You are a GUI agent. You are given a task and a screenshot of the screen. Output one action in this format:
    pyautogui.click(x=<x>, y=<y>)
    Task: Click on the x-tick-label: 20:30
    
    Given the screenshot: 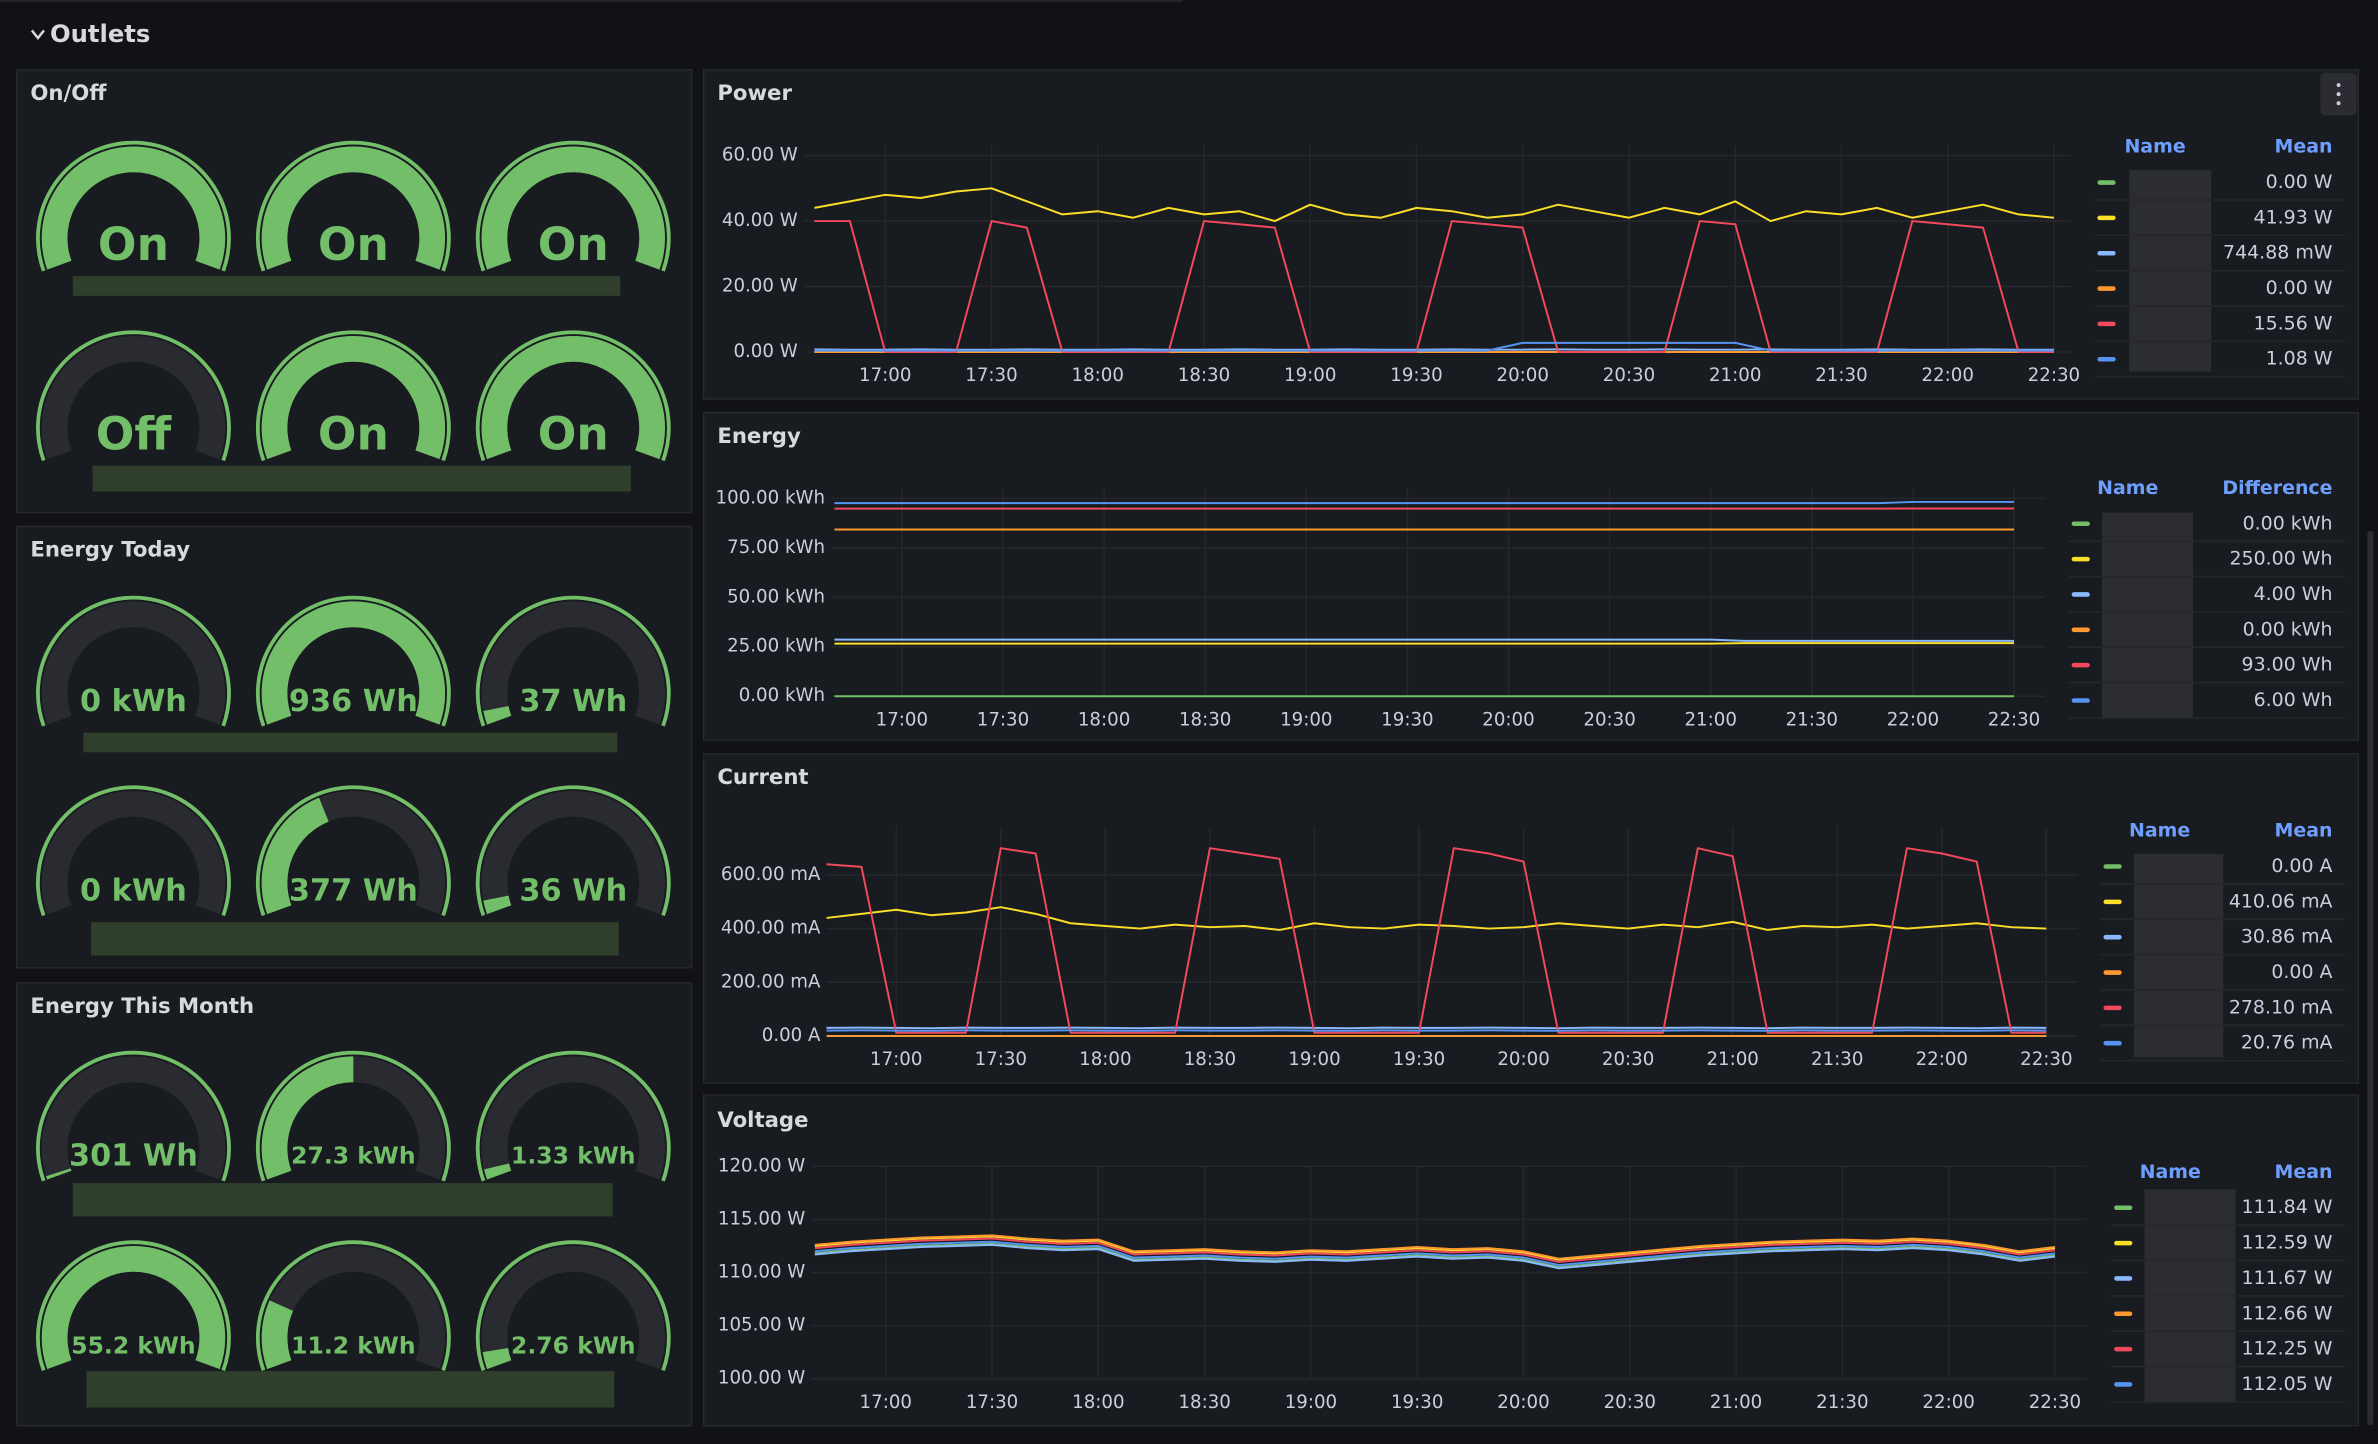 What is the action you would take?
    pyautogui.click(x=1630, y=1402)
    